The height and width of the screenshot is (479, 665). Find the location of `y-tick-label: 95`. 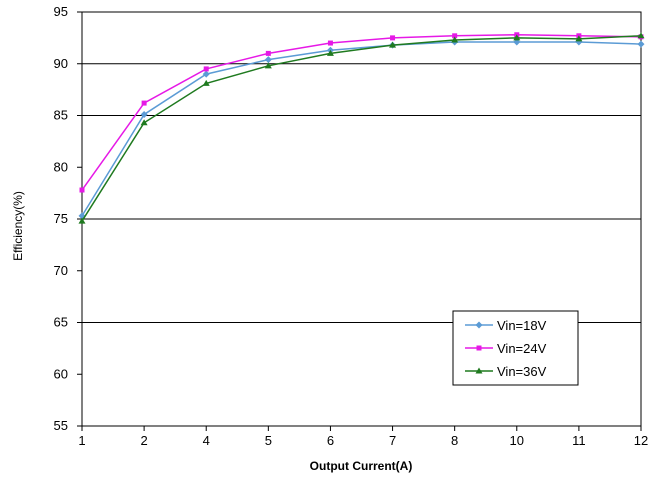

y-tick-label: 95 is located at coordinates (61, 11).